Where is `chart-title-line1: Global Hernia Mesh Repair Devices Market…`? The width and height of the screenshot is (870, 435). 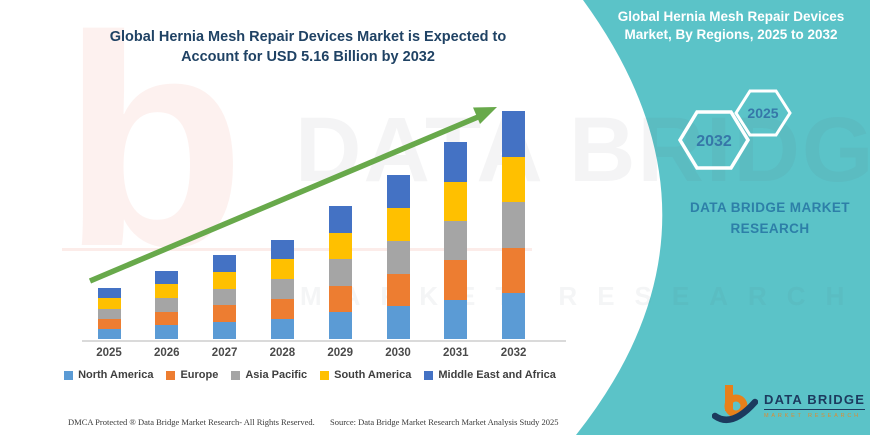 chart-title-line1: Global Hernia Mesh Repair Devices Market… is located at coordinates (308, 37).